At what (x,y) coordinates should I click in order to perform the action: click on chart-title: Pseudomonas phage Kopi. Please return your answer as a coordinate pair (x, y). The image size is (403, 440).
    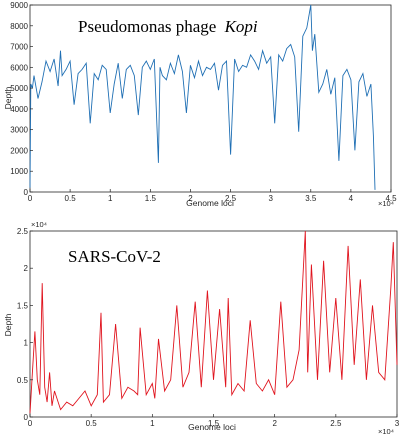
    Looking at the image, I should click on (168, 26).